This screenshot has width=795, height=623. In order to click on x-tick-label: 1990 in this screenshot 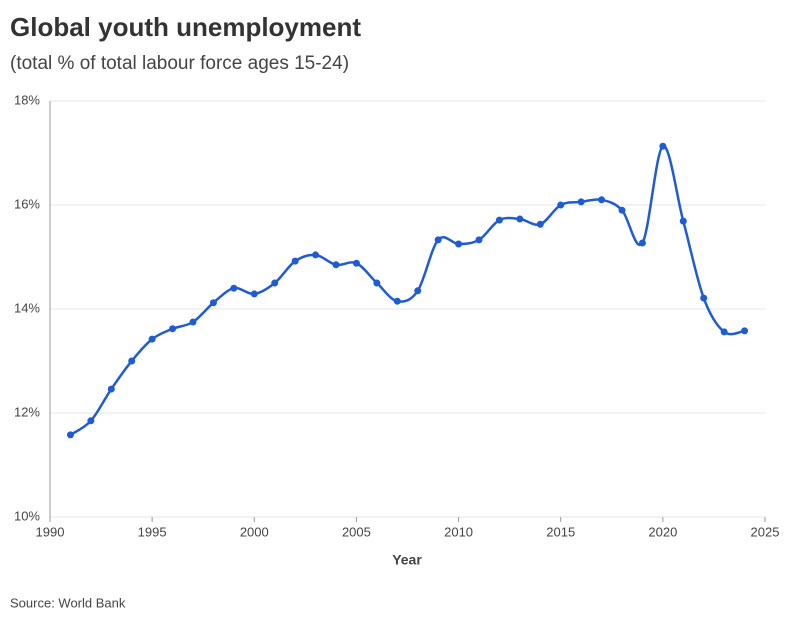, I will do `click(50, 531)`.